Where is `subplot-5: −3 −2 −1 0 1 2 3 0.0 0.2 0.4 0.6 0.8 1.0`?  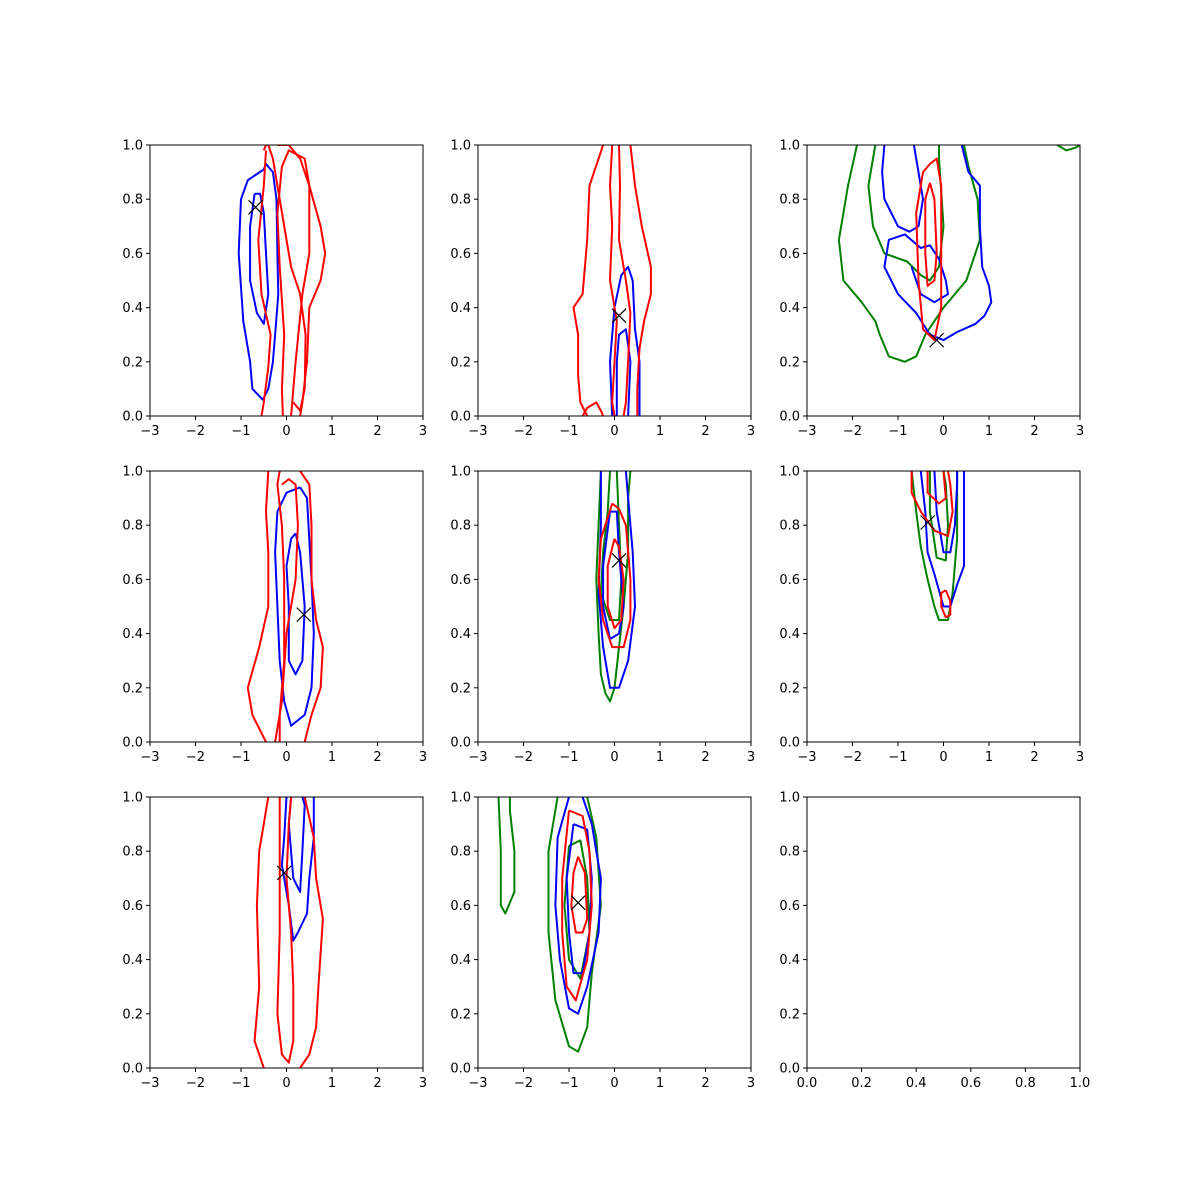
subplot-5: −3 −2 −1 0 1 2 3 0.0 0.2 0.4 0.6 0.8 1.0 is located at coordinates (602, 615).